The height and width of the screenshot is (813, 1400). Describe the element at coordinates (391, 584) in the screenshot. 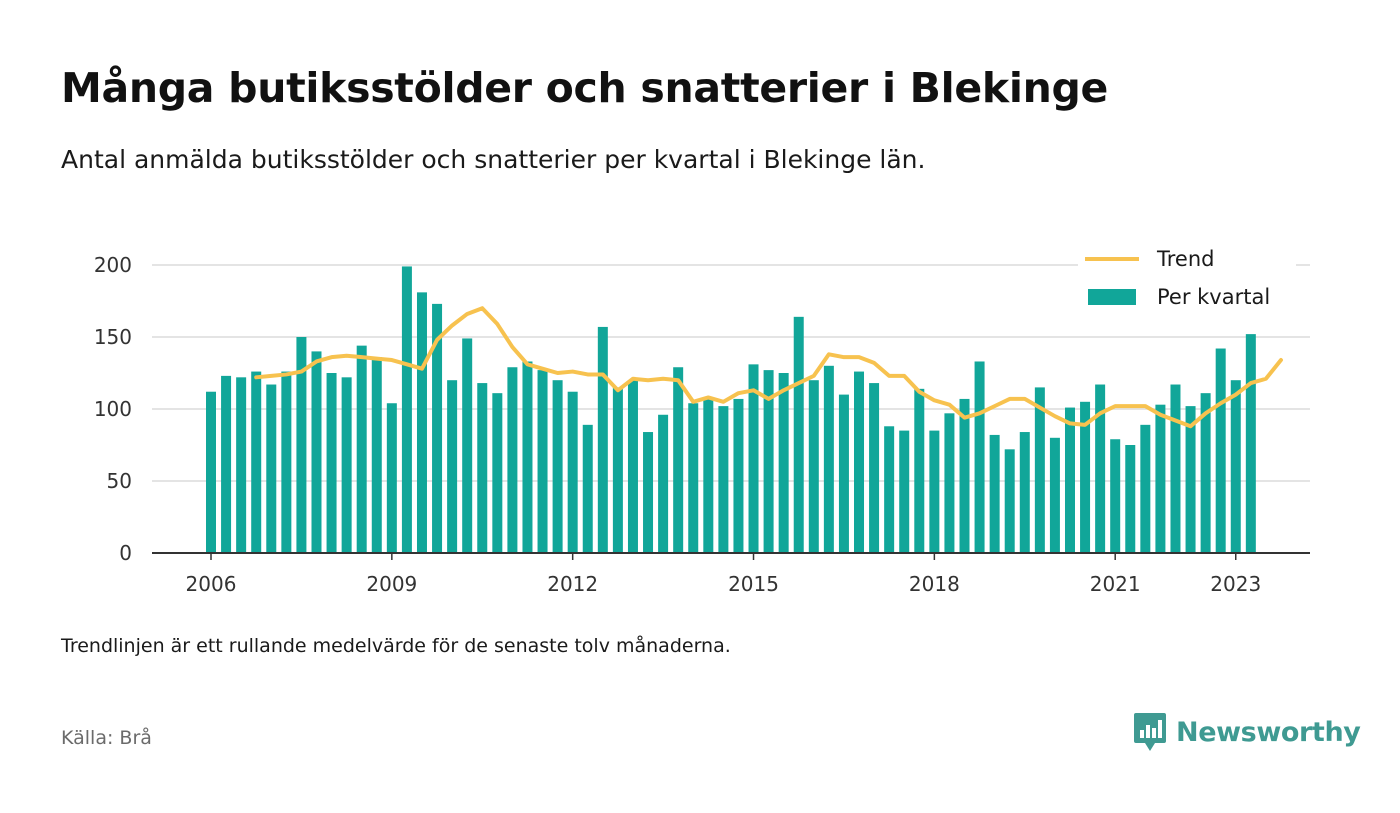

I see `x-tick-label: 2009` at that location.